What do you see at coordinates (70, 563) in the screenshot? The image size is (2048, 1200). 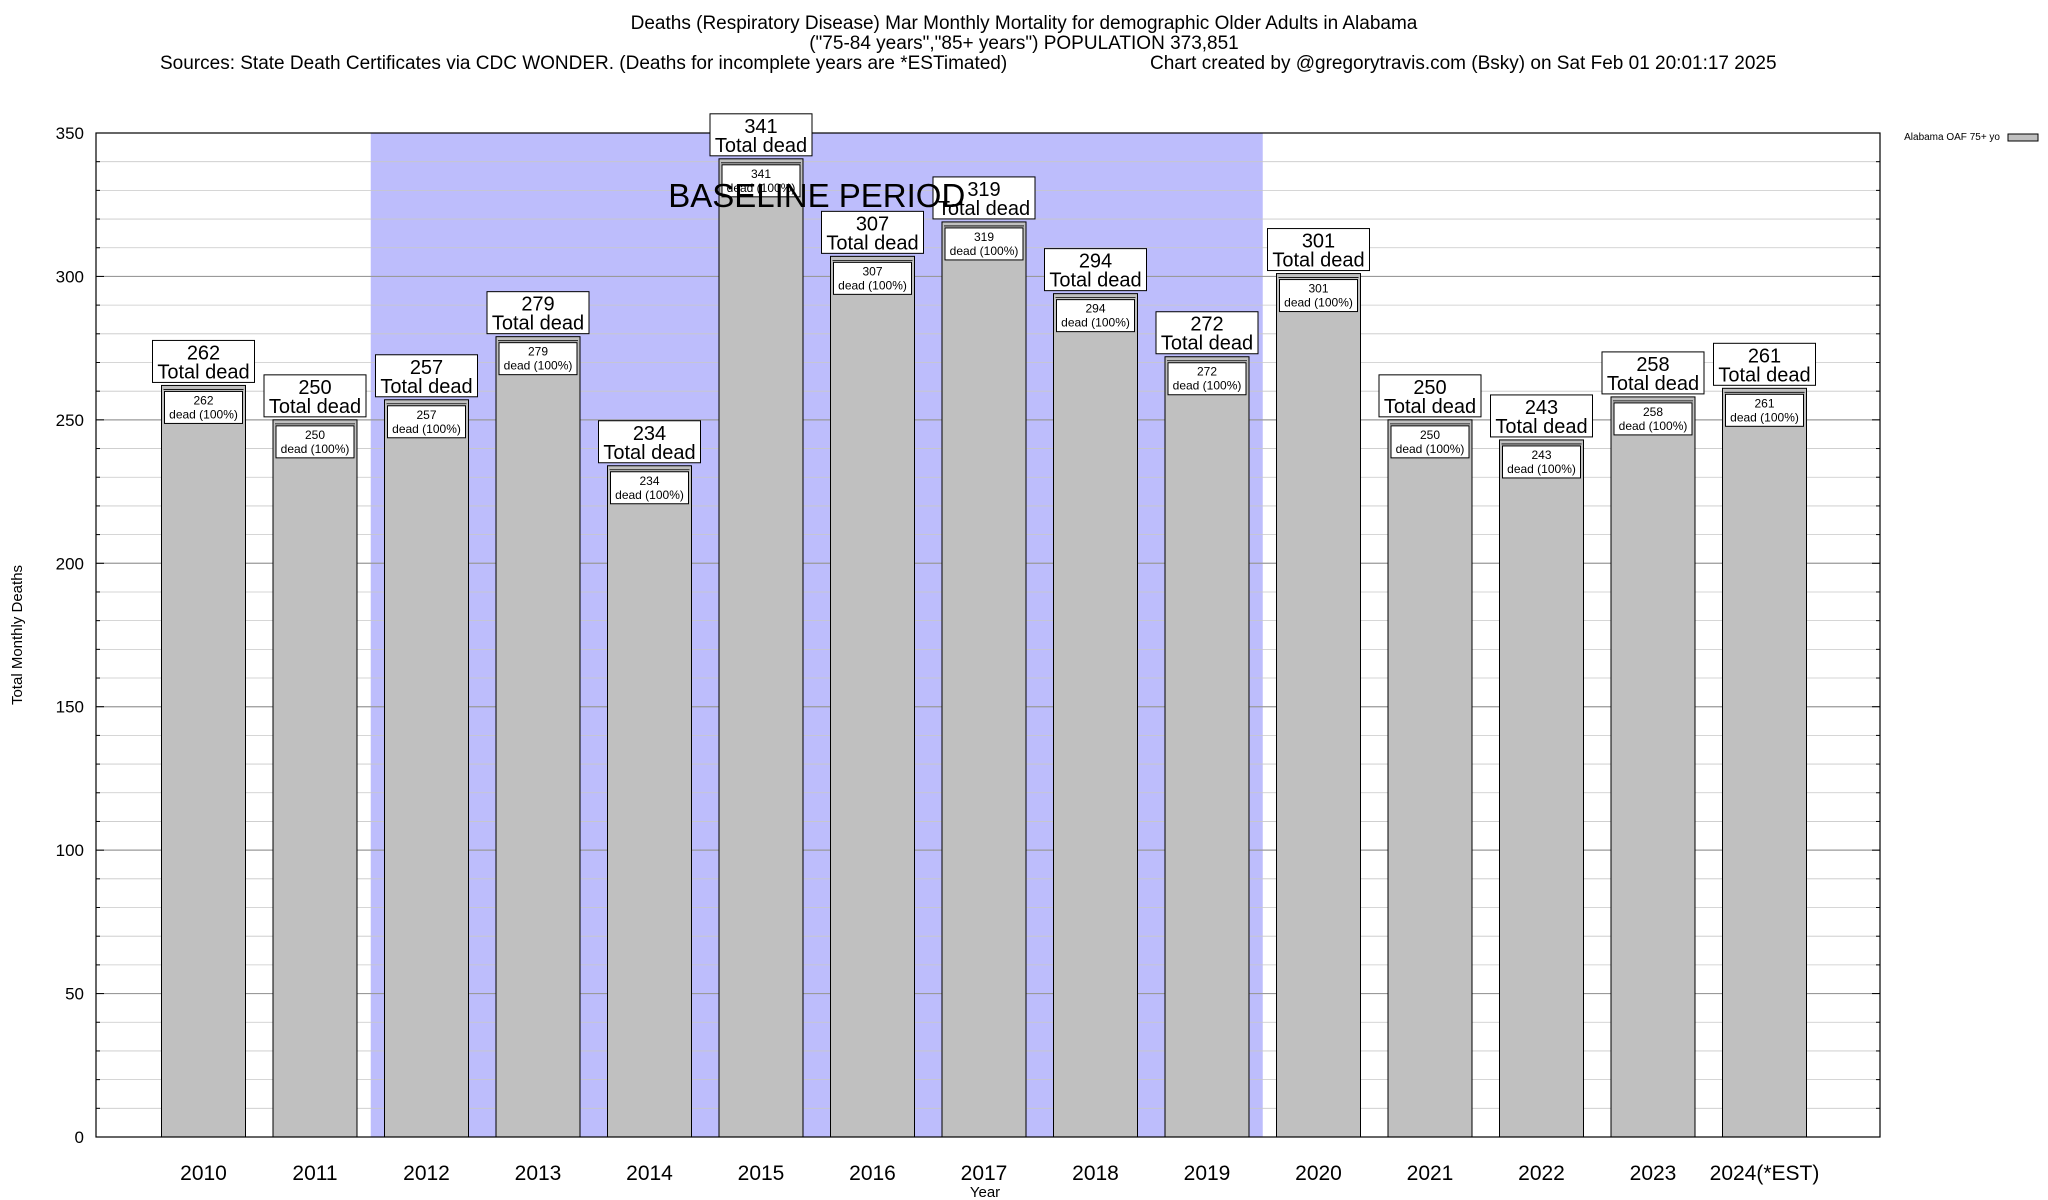 I see `y-tick-label: 200` at bounding box center [70, 563].